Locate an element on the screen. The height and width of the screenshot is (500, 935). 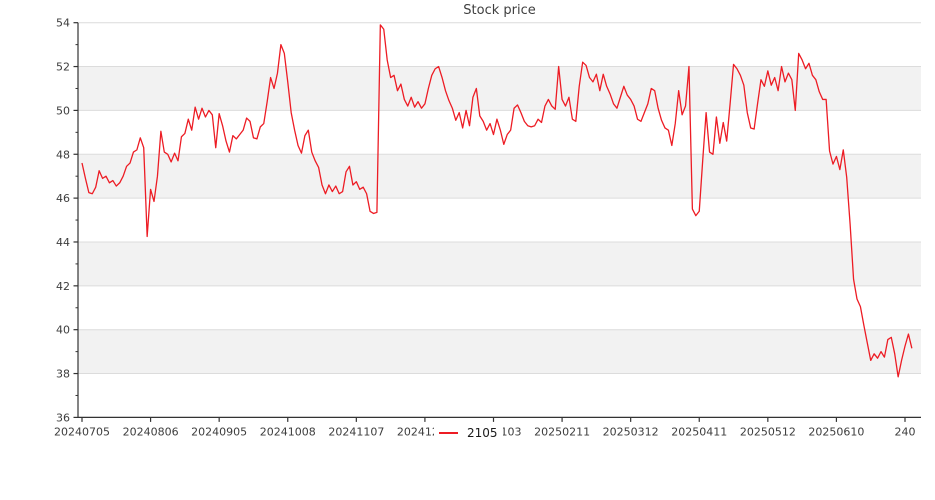
x-tick-label: 20250512 is located at coordinates (768, 431).